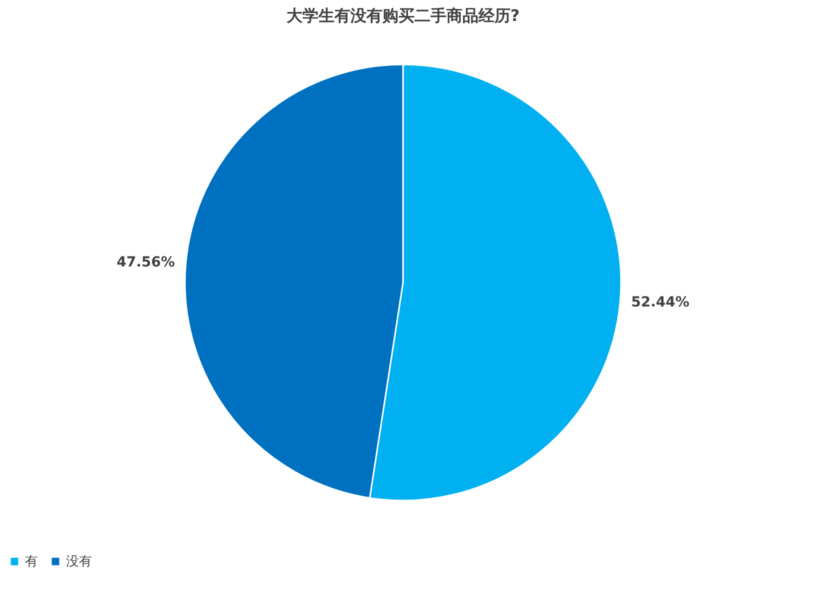 This screenshot has height=593, width=822. Describe the element at coordinates (403, 15) in the screenshot. I see `chart-title: 大学生有没有购买二手商品经历?` at that location.